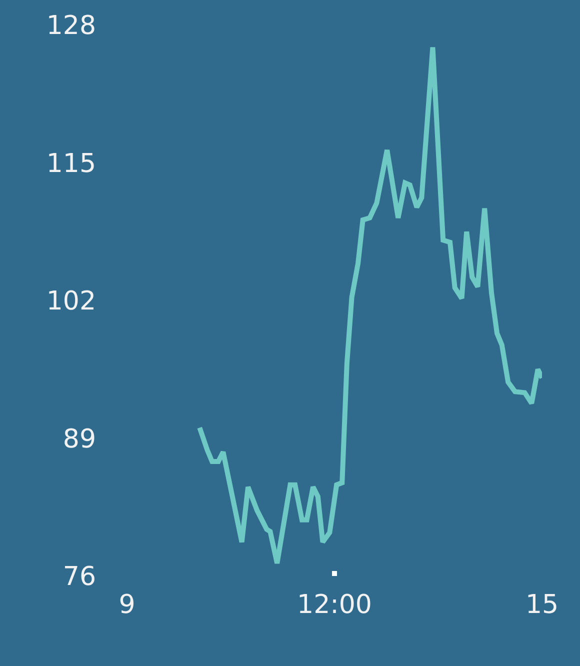 The image size is (580, 666). Describe the element at coordinates (79, 439) in the screenshot. I see `y-tick-label: 89` at that location.